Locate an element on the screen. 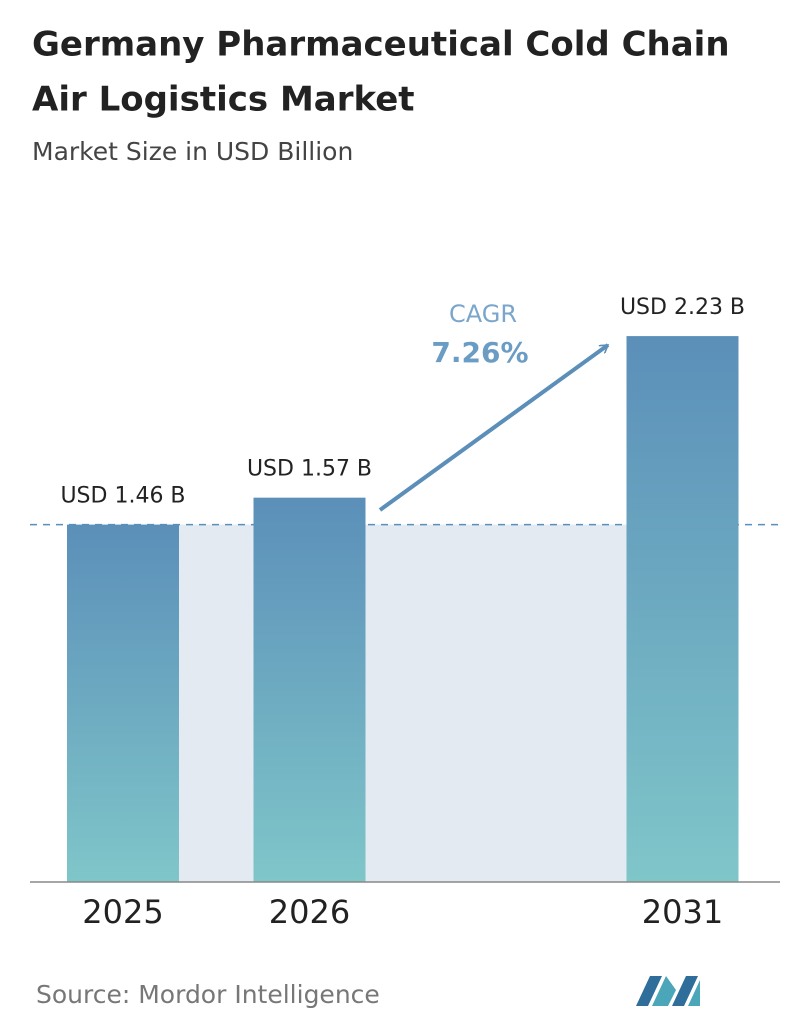 This screenshot has height=1034, width=796. chart-title: Air Logistics Market is located at coordinates (223, 100).